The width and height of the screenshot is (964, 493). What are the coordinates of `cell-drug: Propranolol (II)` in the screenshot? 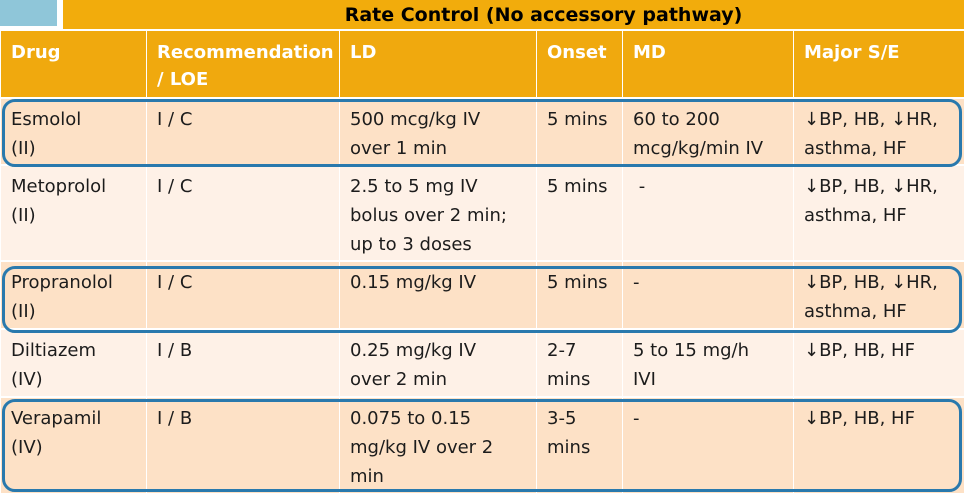 It's located at (73, 294).